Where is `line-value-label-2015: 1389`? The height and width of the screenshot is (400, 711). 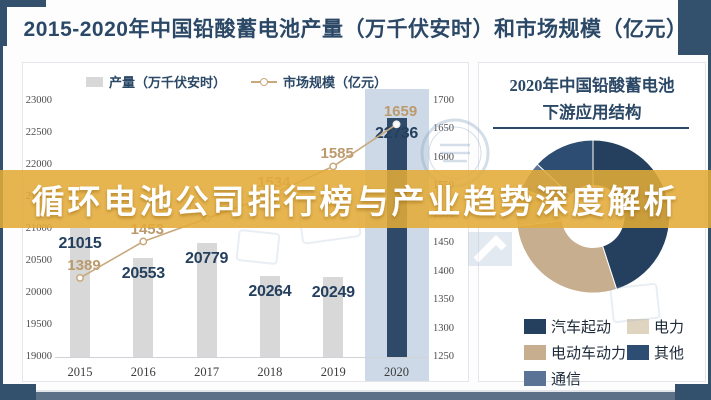 line-value-label-2015: 1389 is located at coordinates (84, 265).